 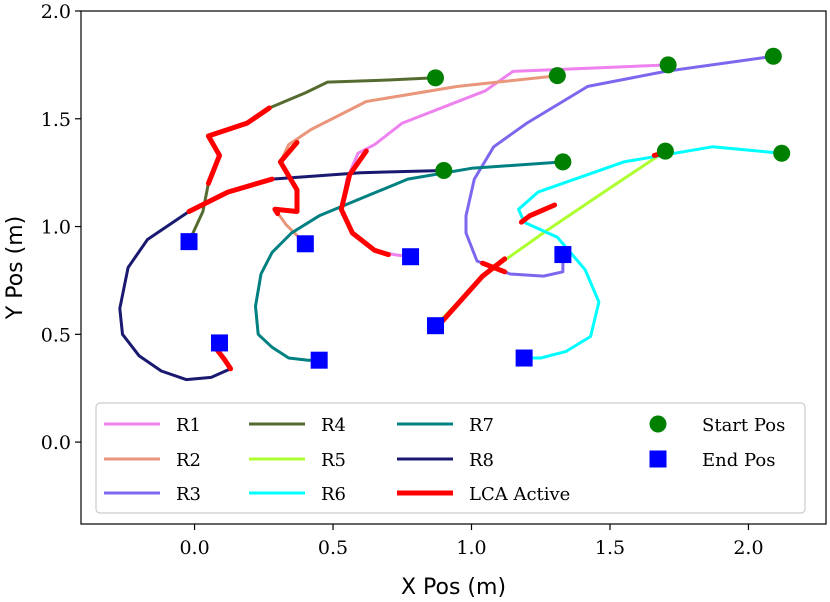 I want to click on y-tick-label: 2.0, so click(x=56, y=12).